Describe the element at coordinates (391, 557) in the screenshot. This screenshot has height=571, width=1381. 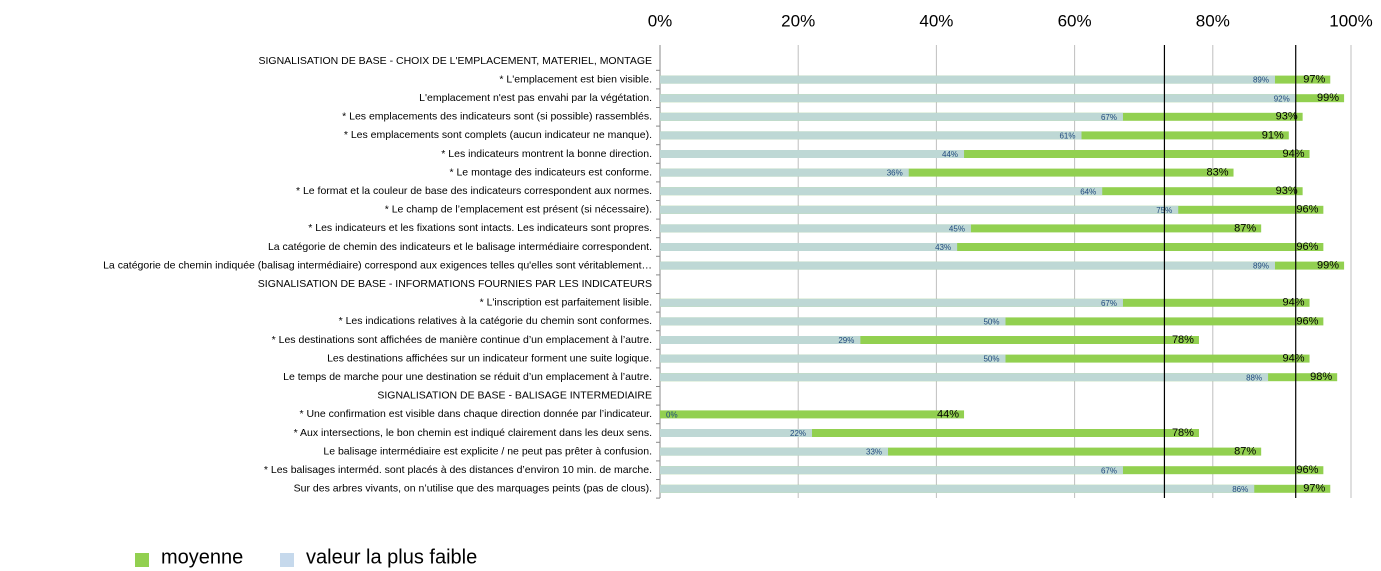
I see `legend-label: valeur la plus faible` at that location.